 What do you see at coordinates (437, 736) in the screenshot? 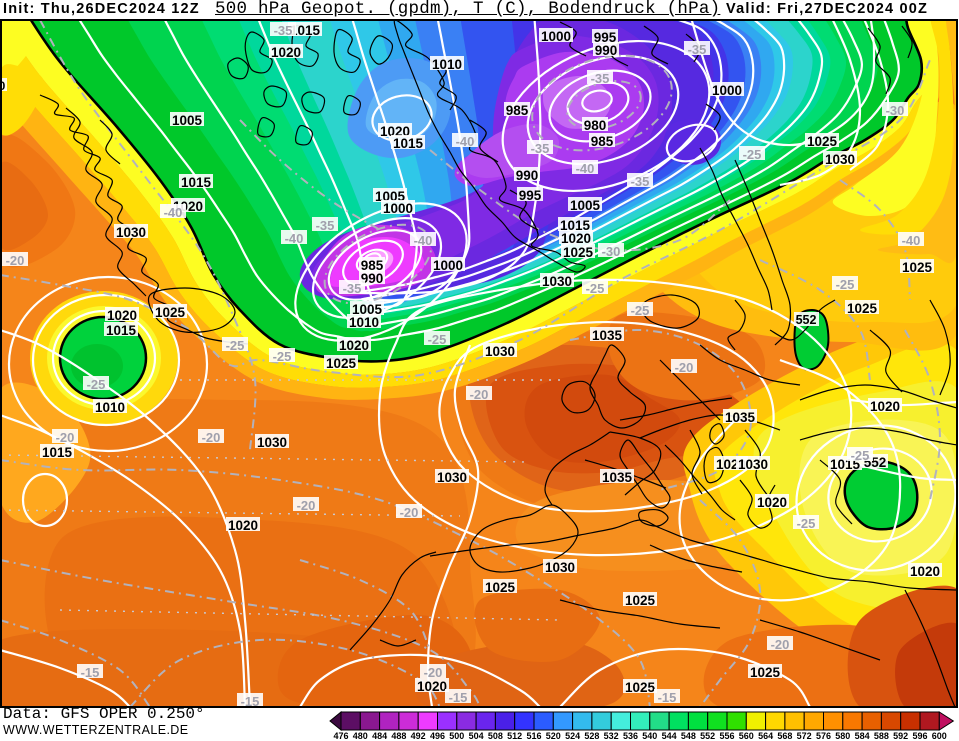
I see `svg-text: 496` at bounding box center [437, 736].